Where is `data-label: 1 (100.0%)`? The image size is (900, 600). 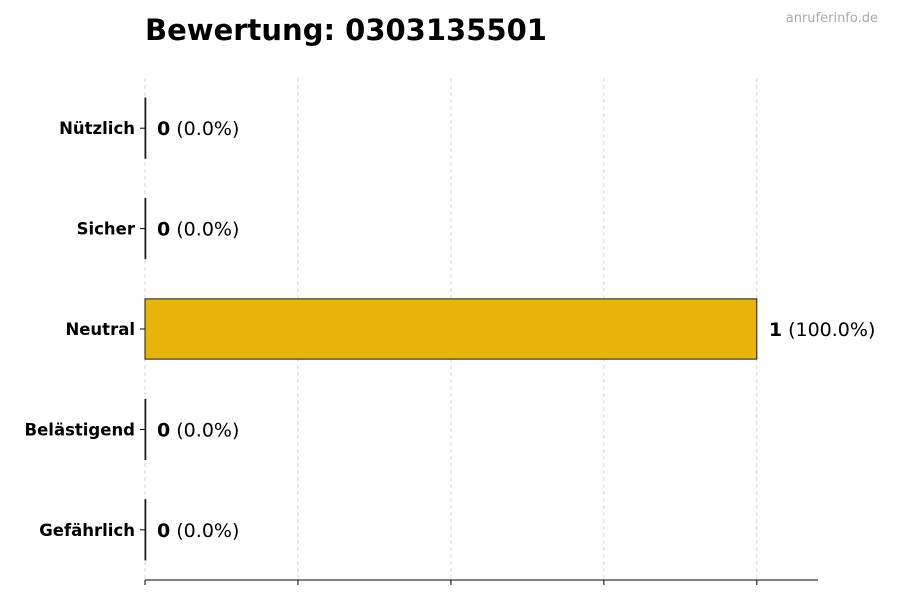 data-label: 1 (100.0%) is located at coordinates (822, 330).